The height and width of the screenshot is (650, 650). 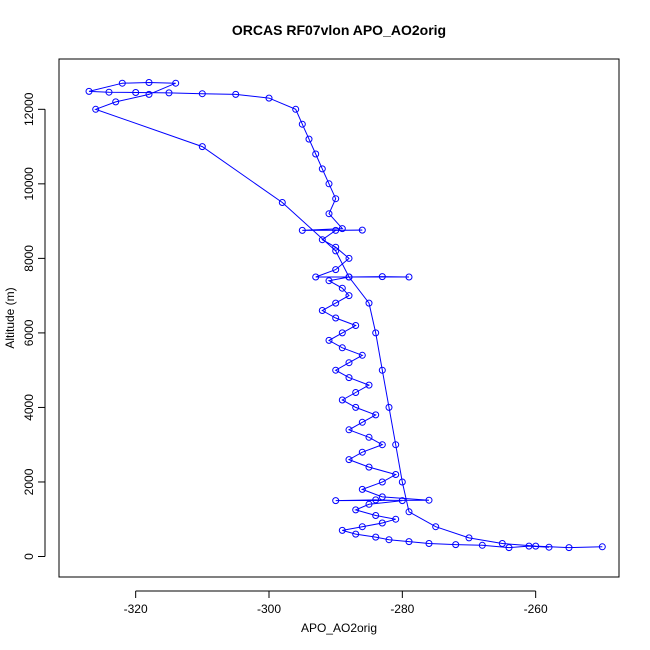 I want to click on chart-title: ORCAS RF07vlon APO_AO2orig, so click(x=339, y=30).